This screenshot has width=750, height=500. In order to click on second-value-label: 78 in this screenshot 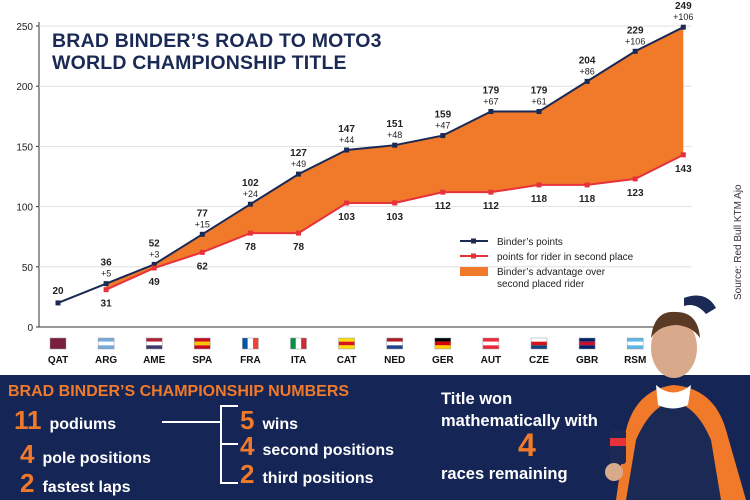, I will do `click(251, 247)`.